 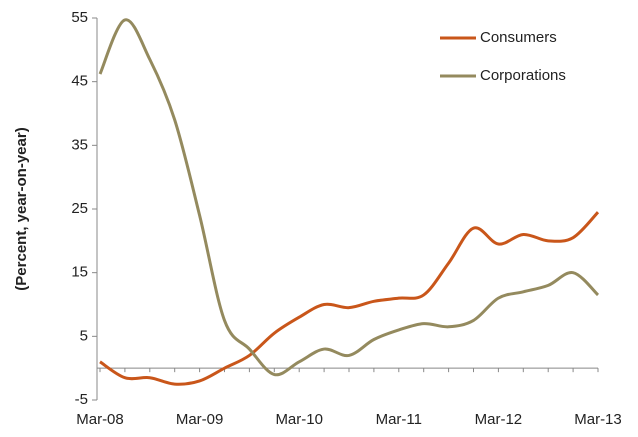 I want to click on x-tick-label: Mar-12, so click(x=499, y=419).